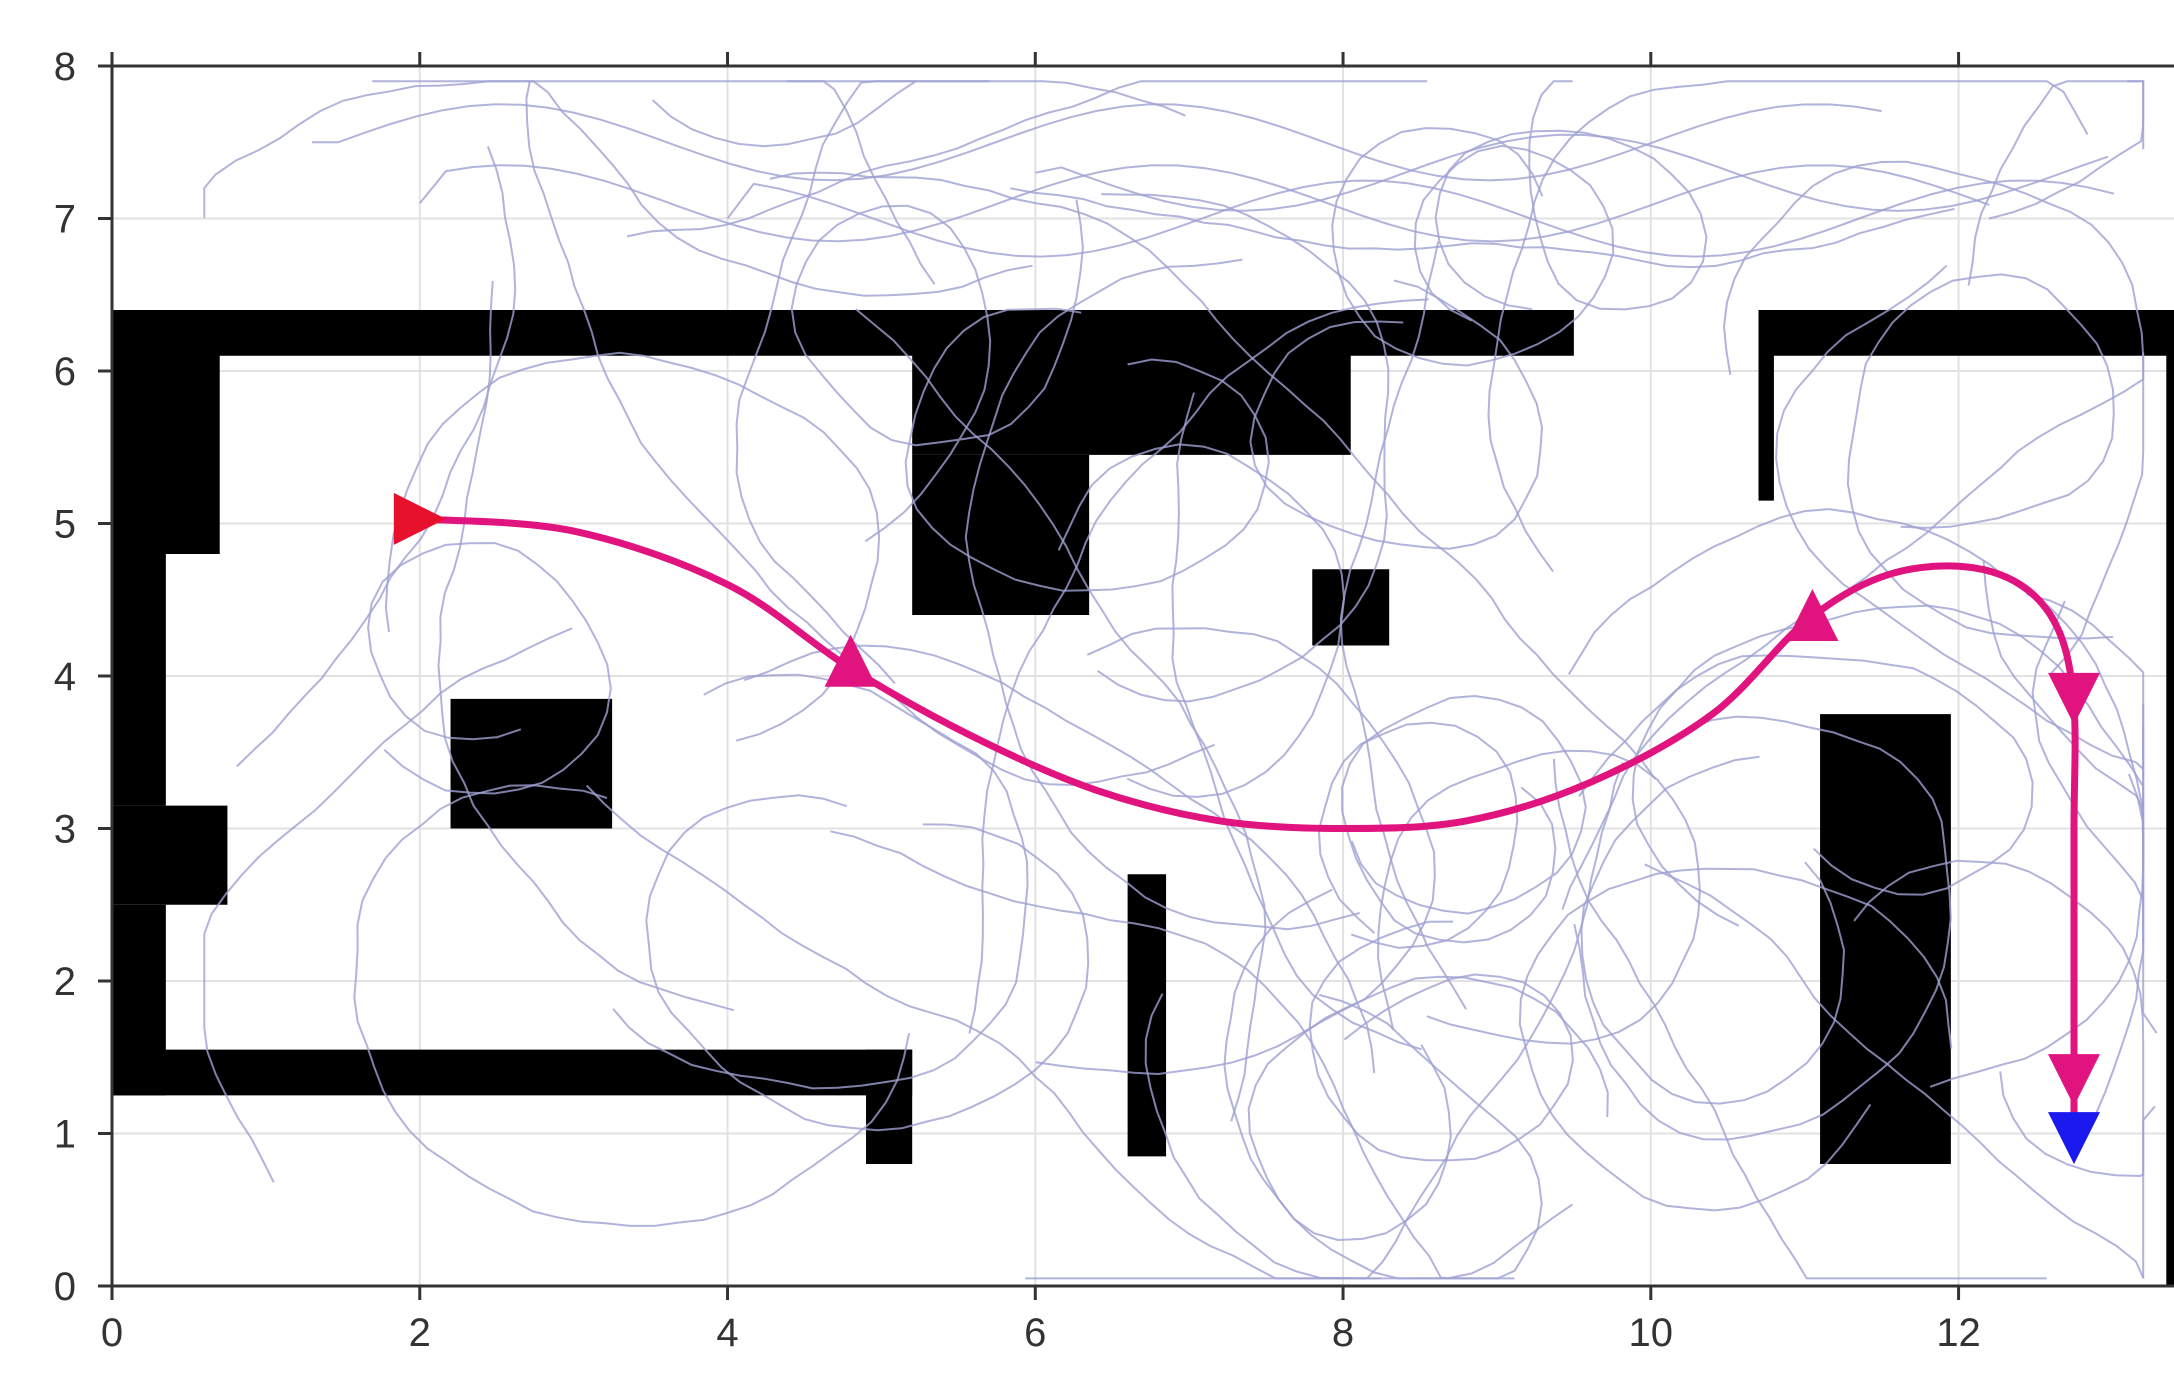  Describe the element at coordinates (65, 982) in the screenshot. I see `y-tick-label-2: 2` at that location.